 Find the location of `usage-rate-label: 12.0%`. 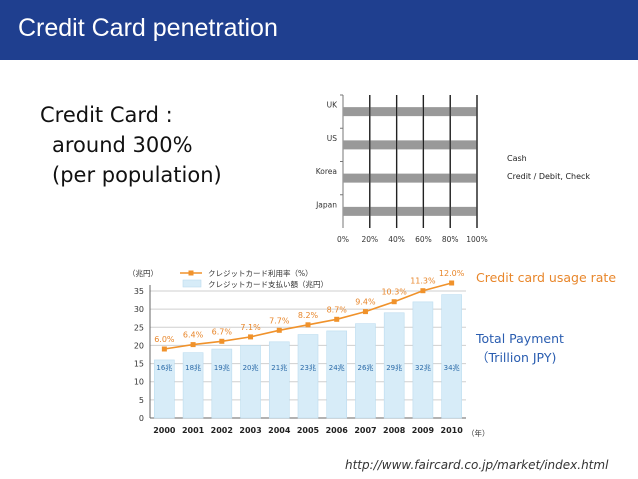

usage-rate-label: 12.0% is located at coordinates (452, 273).